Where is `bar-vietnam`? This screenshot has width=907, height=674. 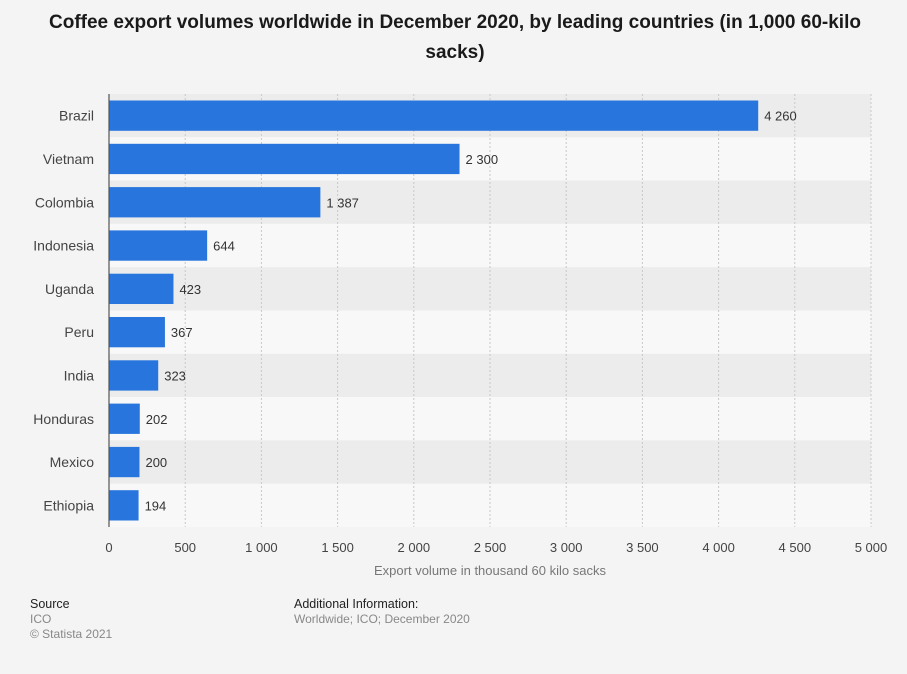 bar-vietnam is located at coordinates (284, 159).